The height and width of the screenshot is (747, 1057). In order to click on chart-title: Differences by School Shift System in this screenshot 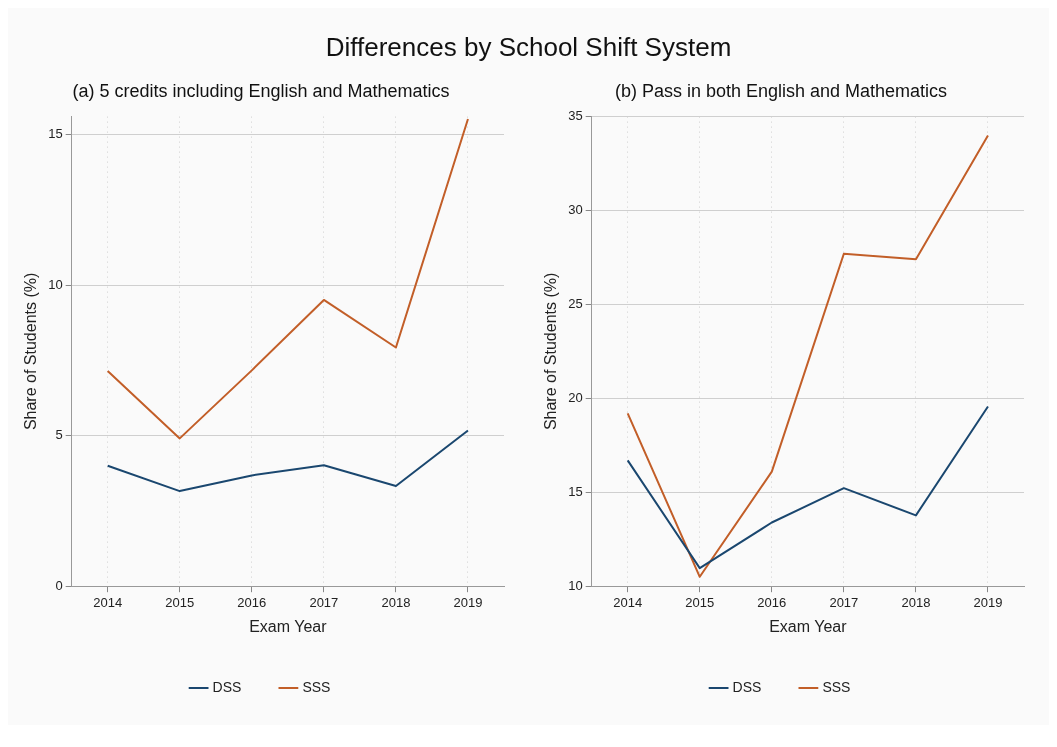, I will do `click(528, 47)`.